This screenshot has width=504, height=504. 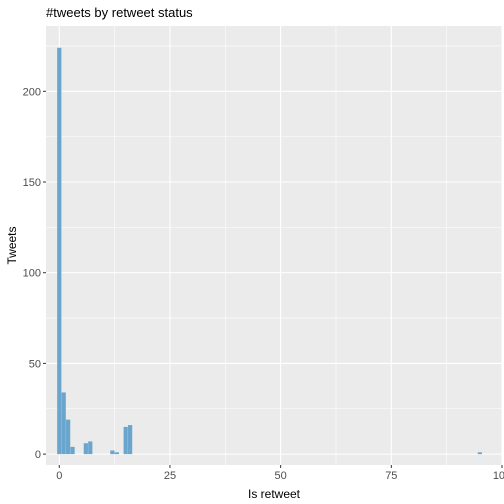 What do you see at coordinates (391, 476) in the screenshot?
I see `x-tick-label: 75` at bounding box center [391, 476].